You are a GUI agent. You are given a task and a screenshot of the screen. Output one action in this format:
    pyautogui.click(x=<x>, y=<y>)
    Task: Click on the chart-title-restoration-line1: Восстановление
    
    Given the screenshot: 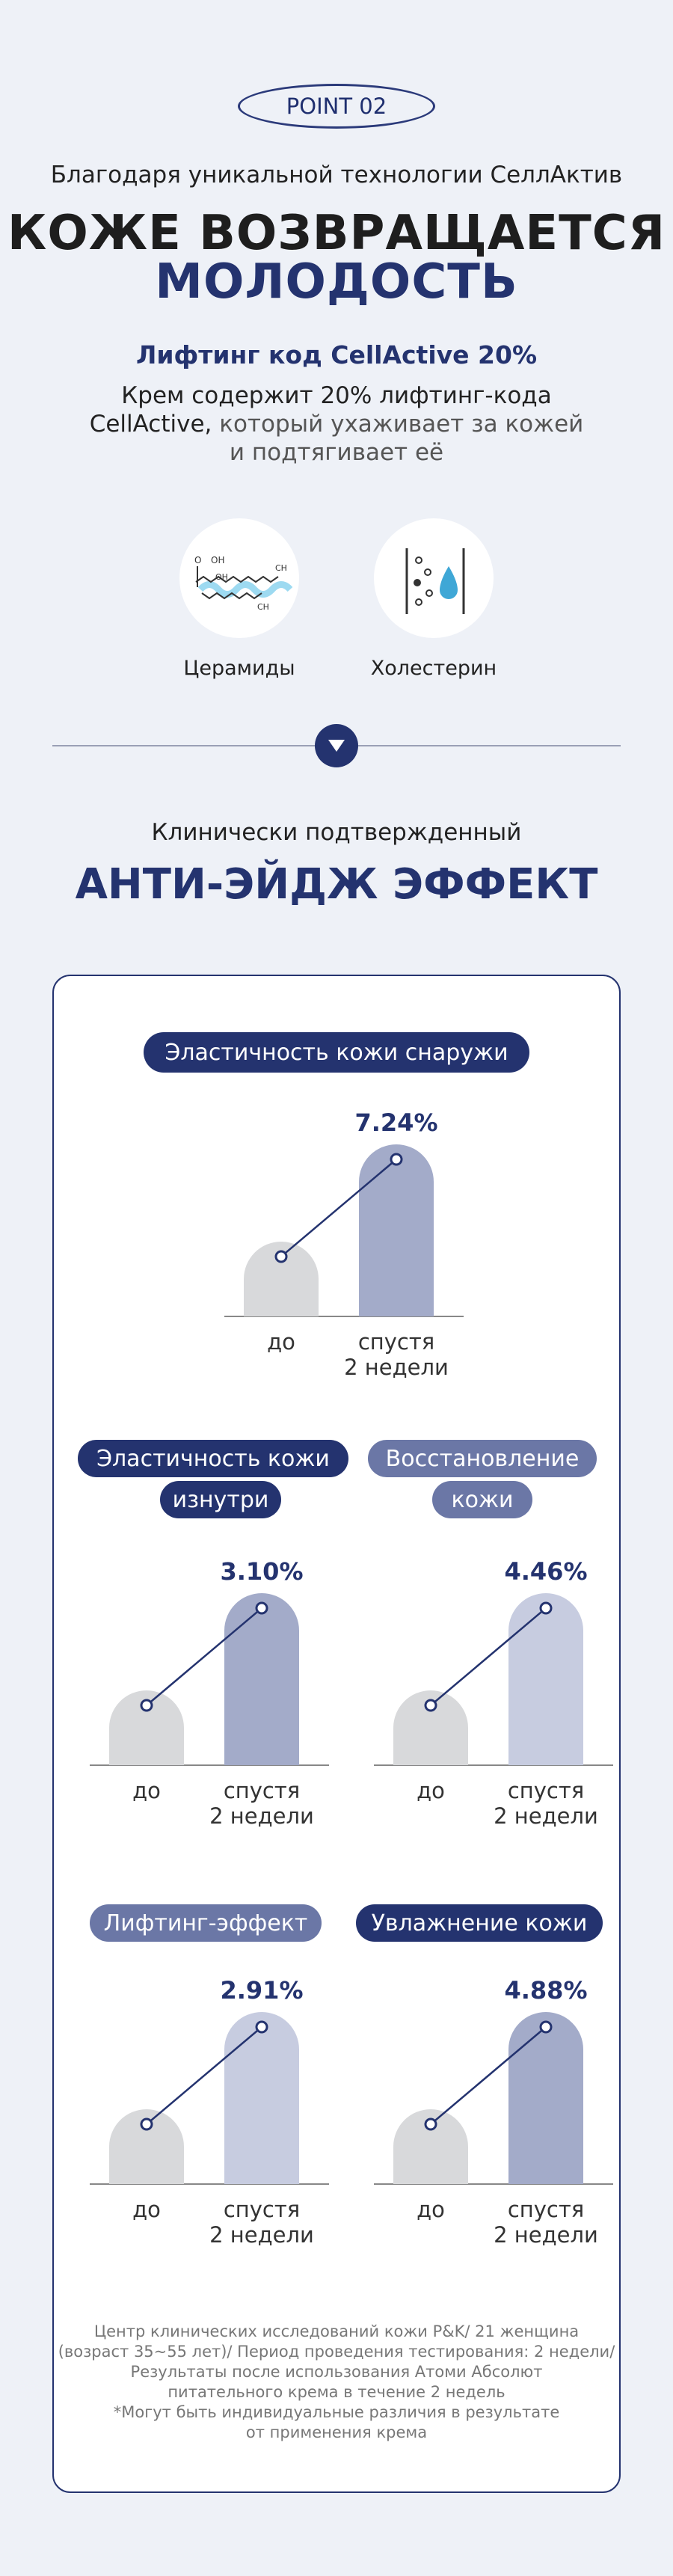 What is the action you would take?
    pyautogui.click(x=482, y=1458)
    